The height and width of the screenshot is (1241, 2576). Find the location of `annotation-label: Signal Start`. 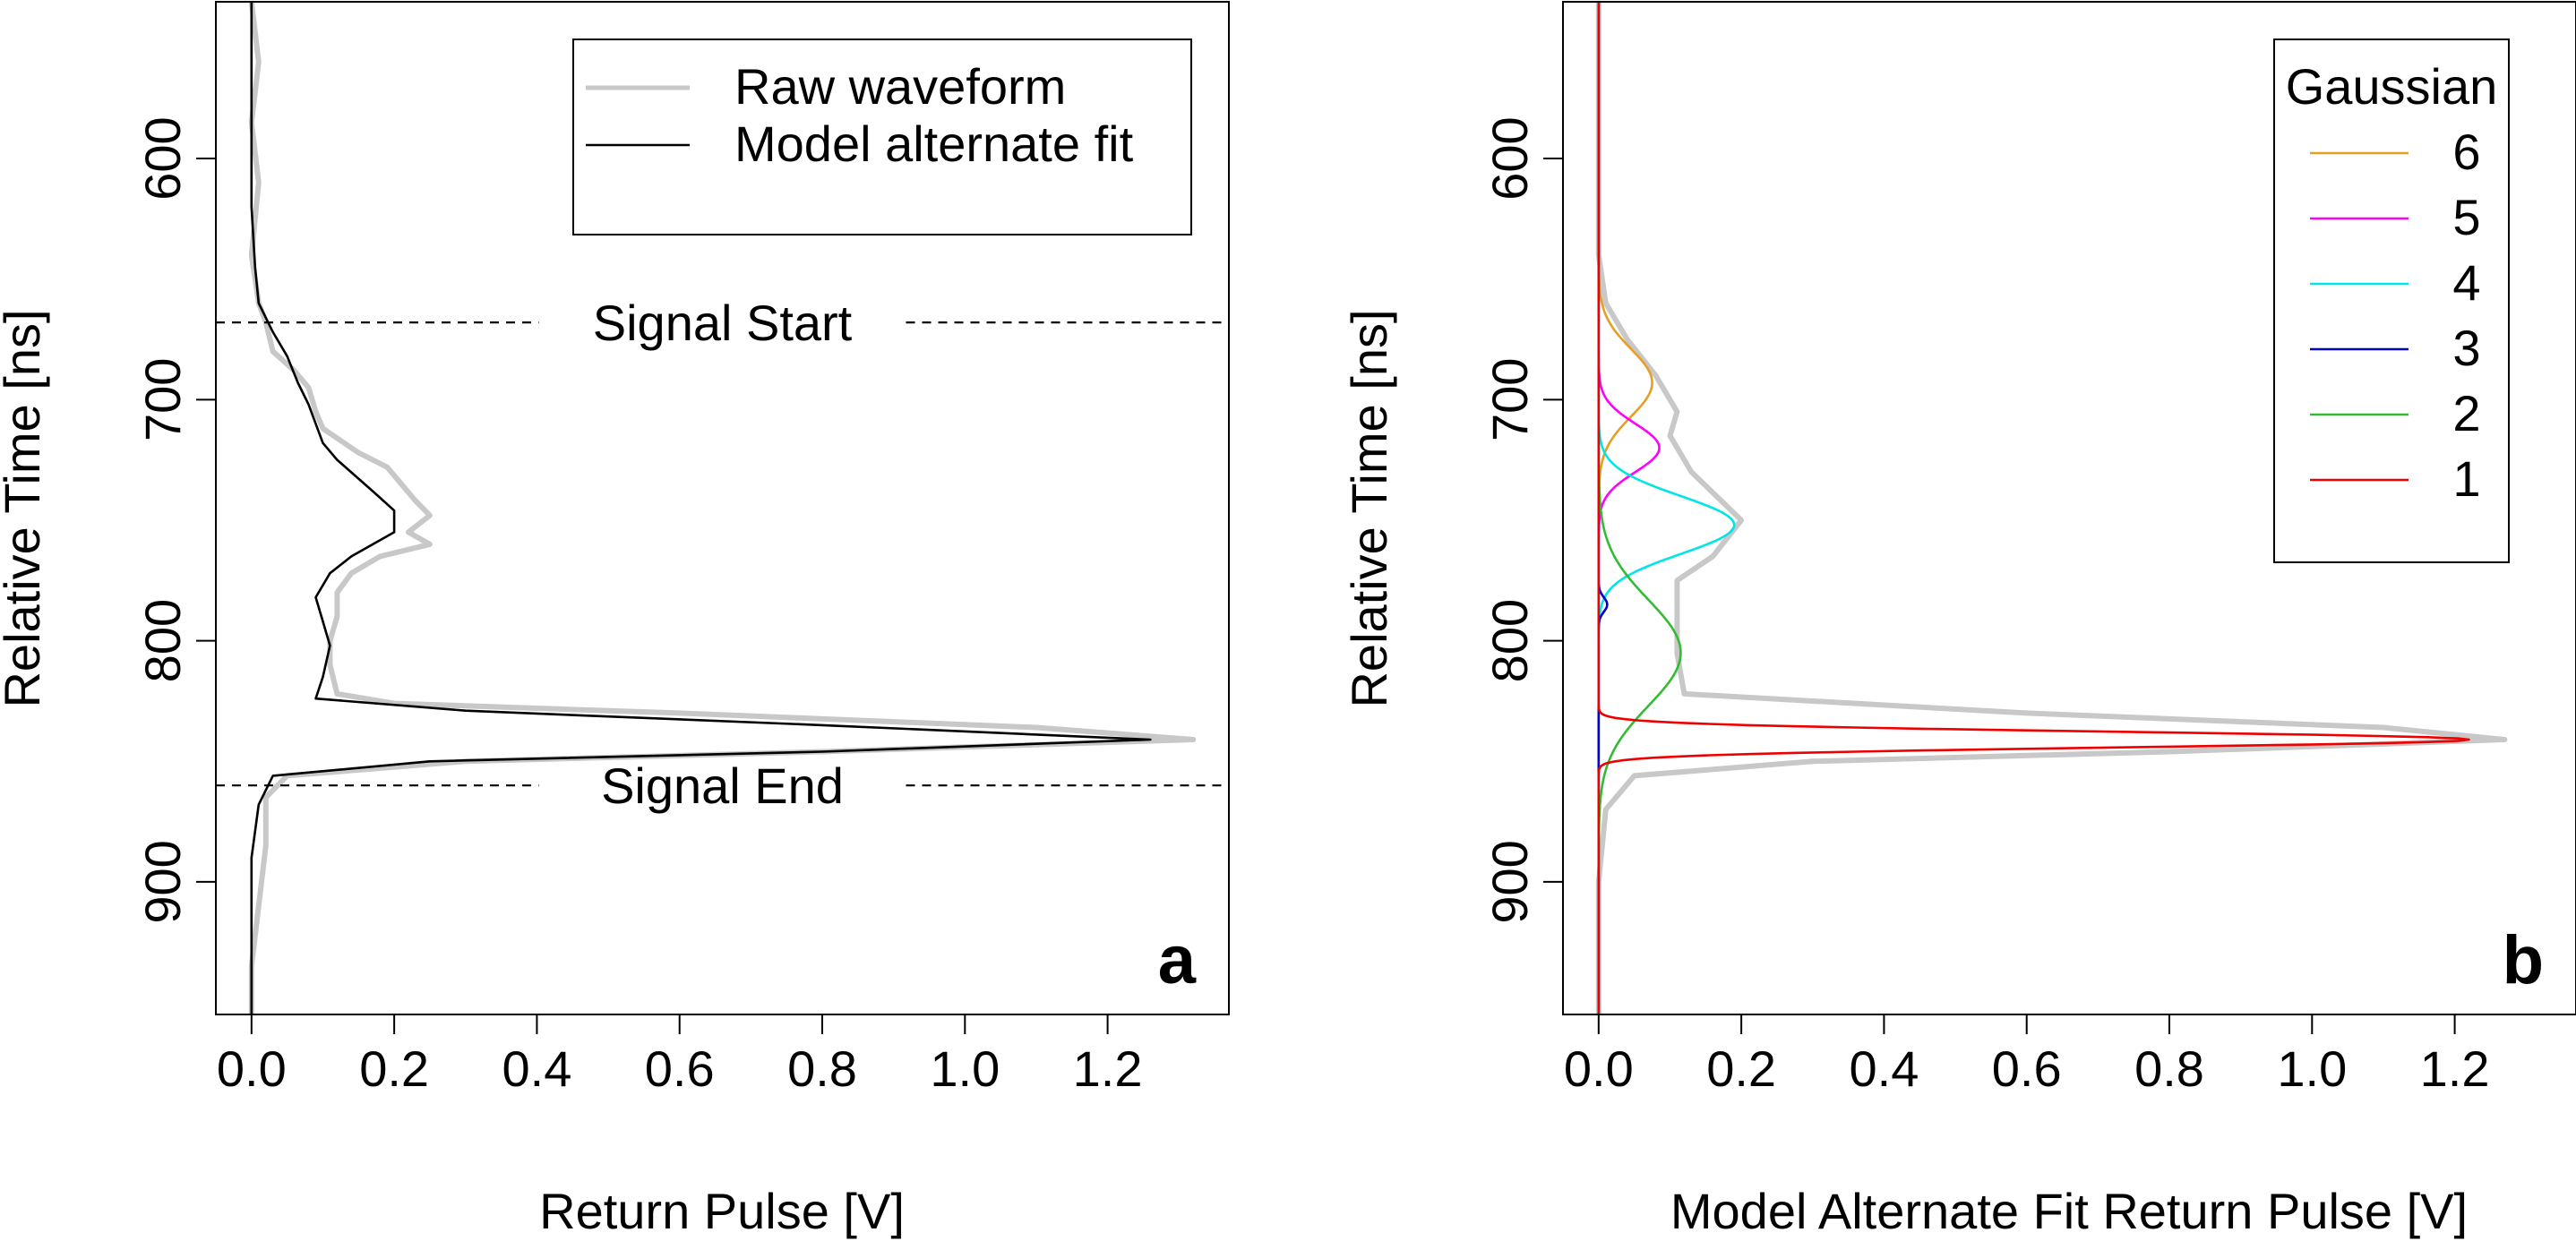

annotation-label: Signal Start is located at coordinates (723, 323).